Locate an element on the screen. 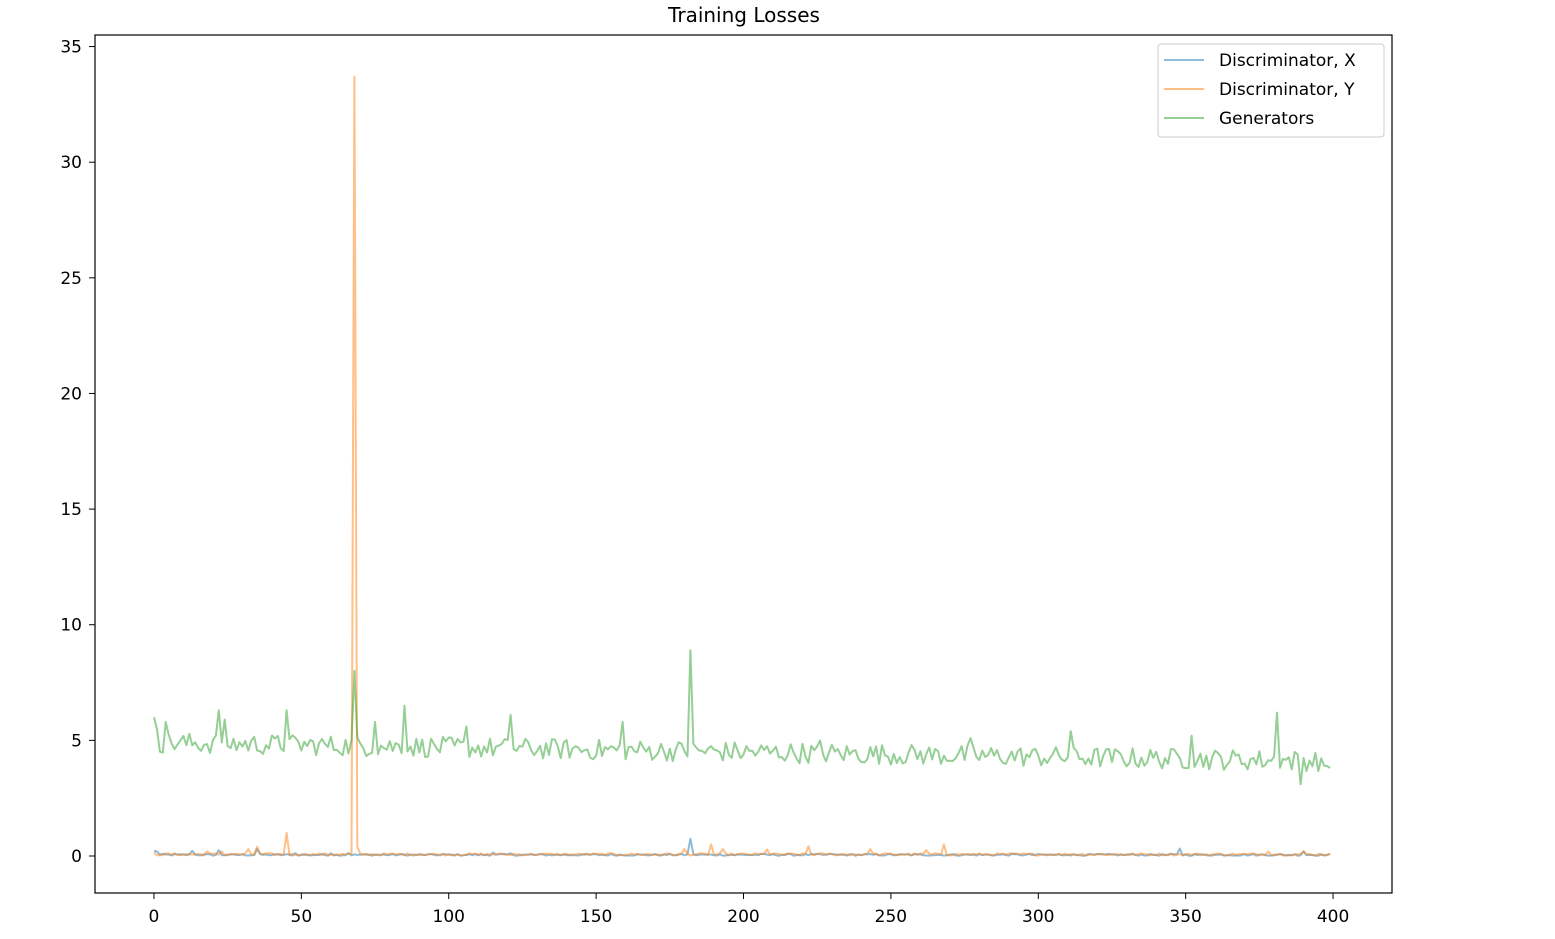 Image resolution: width=1555 pixels, height=939 pixels. y-tick-label: 25 is located at coordinates (71, 279).